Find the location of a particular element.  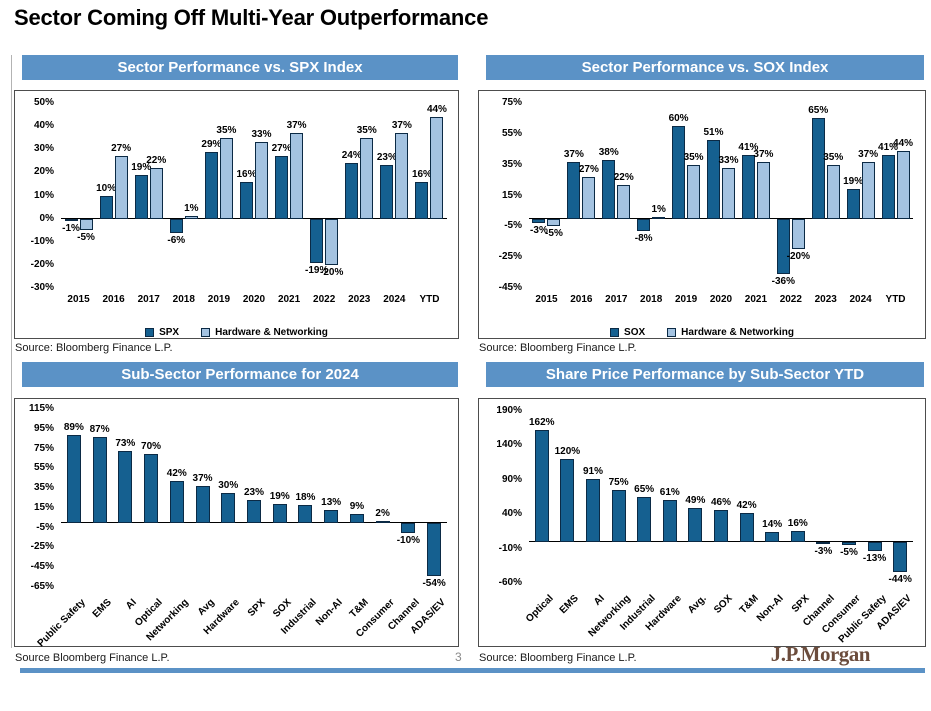

x-category-label: 2020 is located at coordinates (721, 299).